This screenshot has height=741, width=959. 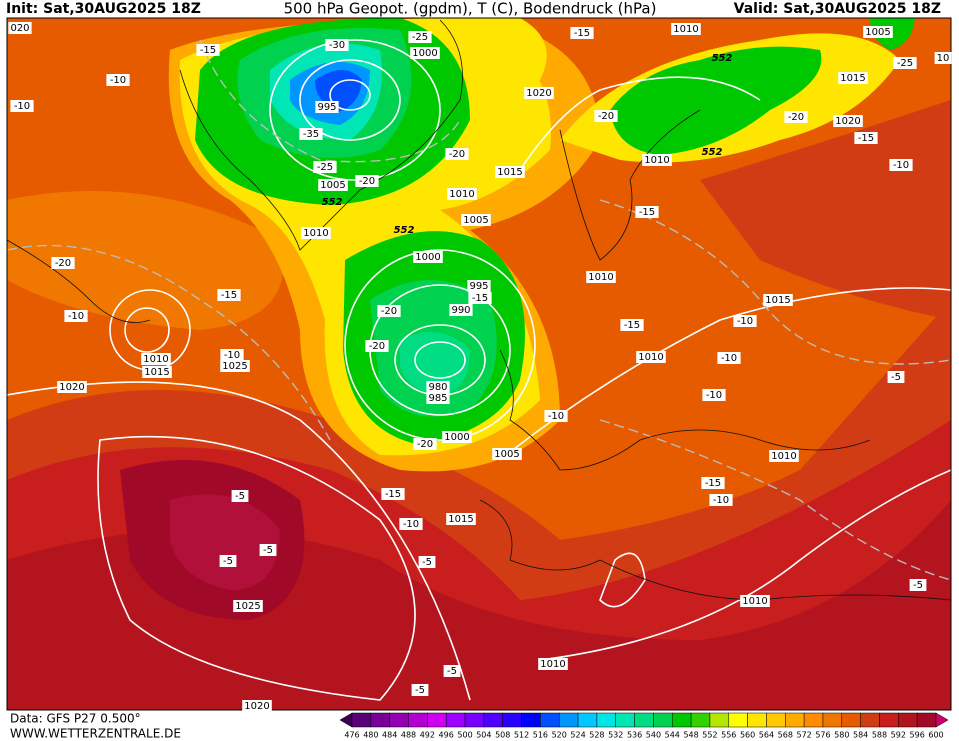 I want to click on colorbar-label: 584, so click(x=860, y=735).